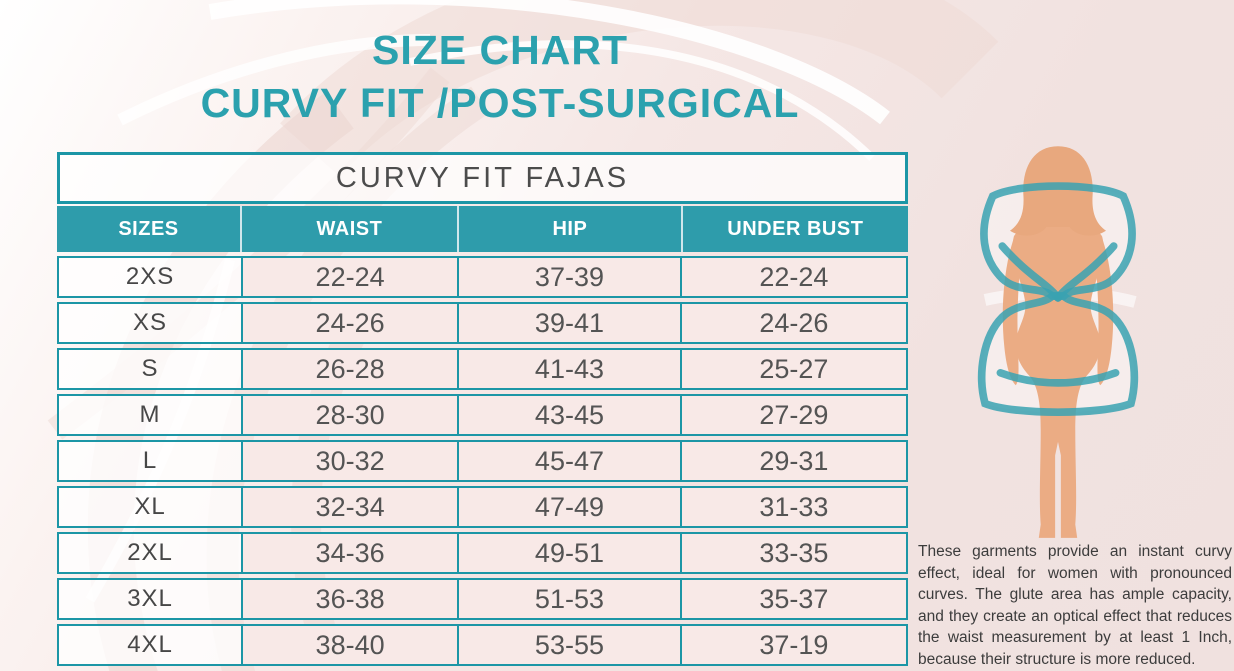 This screenshot has width=1234, height=671. I want to click on table-row: 2XL 34-36 49-51 33-35, so click(482, 553).